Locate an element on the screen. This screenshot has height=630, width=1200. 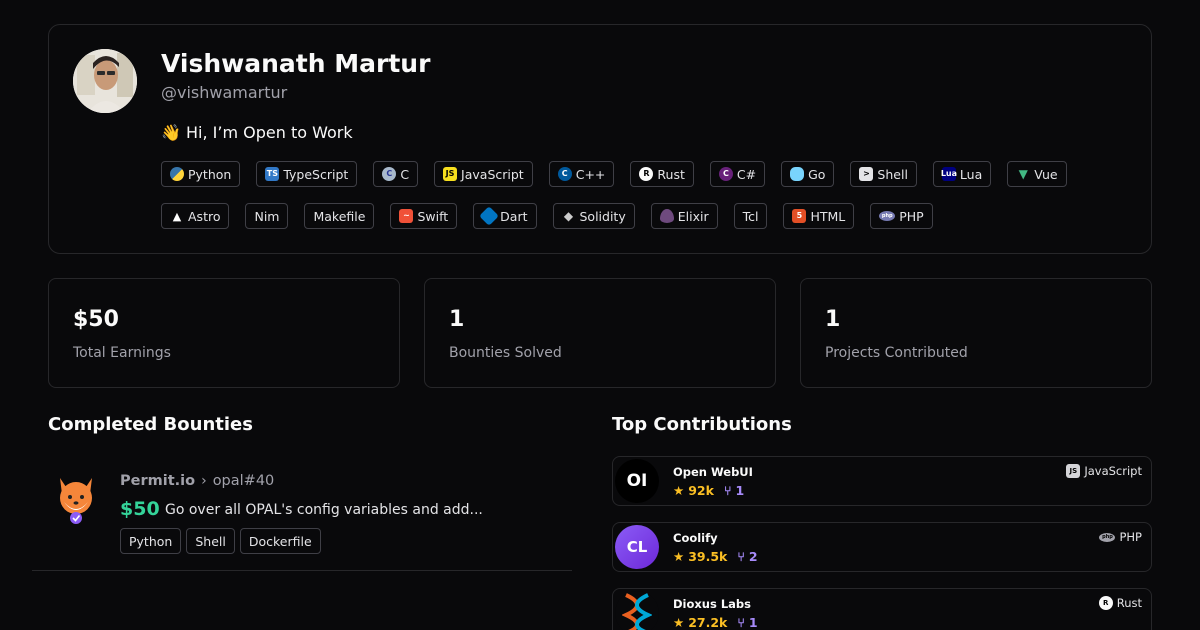
contribution-language: php PHP is located at coordinates (1120, 537).